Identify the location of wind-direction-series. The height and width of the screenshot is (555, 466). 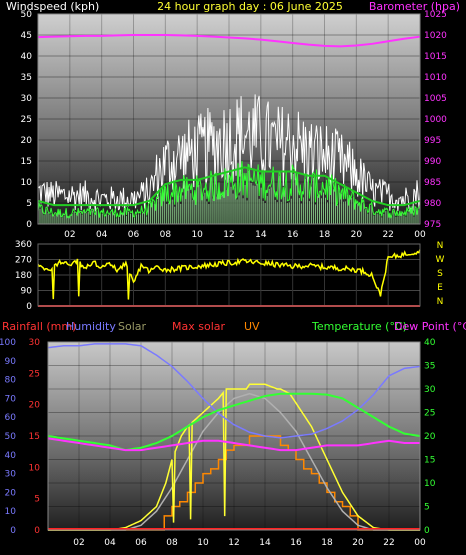
(229, 274).